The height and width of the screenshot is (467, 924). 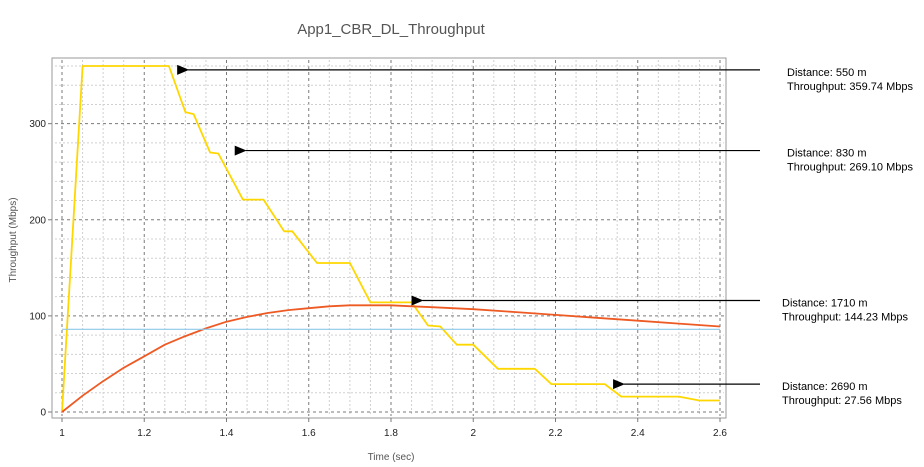 I want to click on chart-title: App1_CBR_DL_Throughput, so click(x=391, y=29).